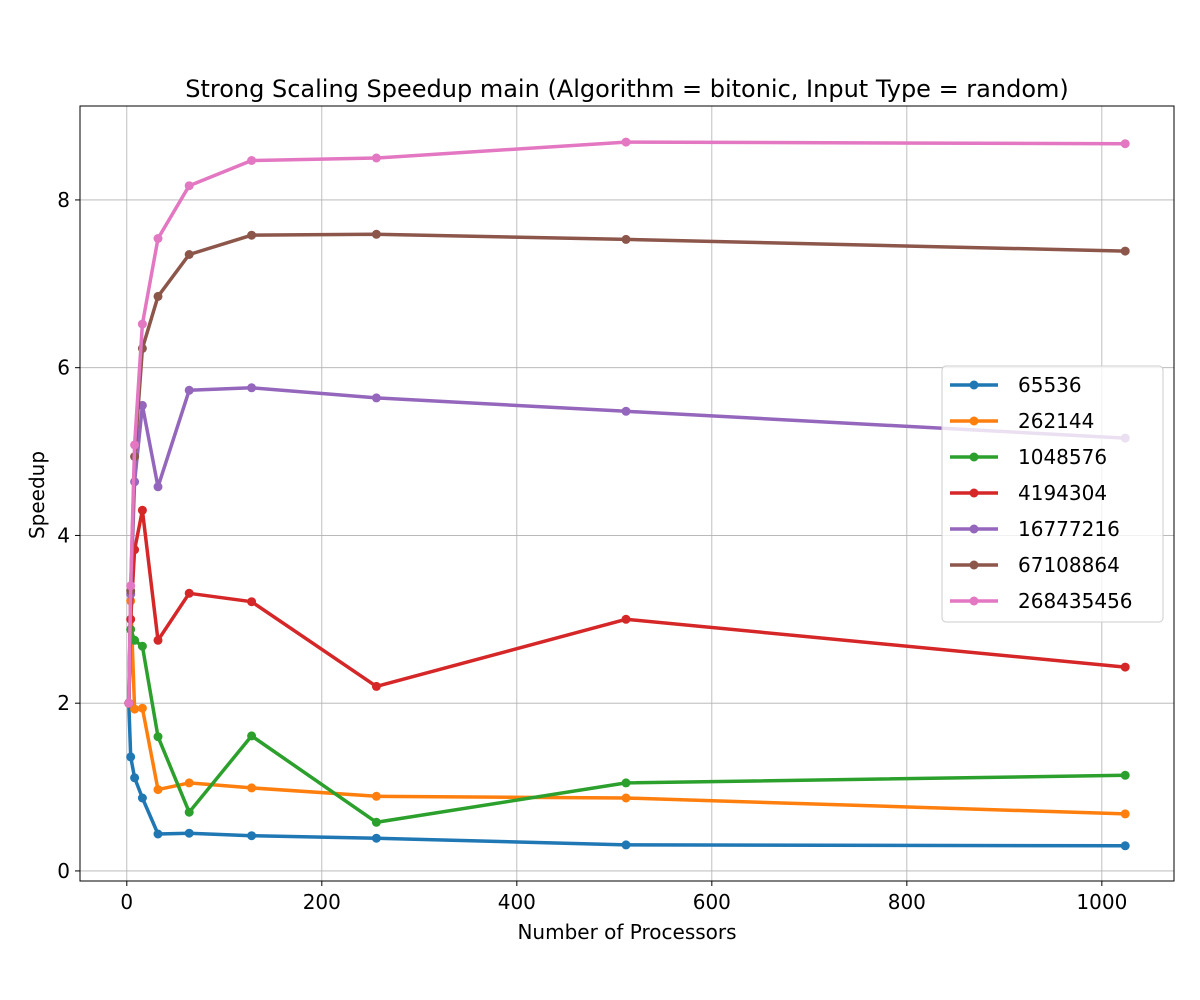 This screenshot has height=1000, width=1200. What do you see at coordinates (1062, 493) in the screenshot?
I see `legend-label: 4194304` at bounding box center [1062, 493].